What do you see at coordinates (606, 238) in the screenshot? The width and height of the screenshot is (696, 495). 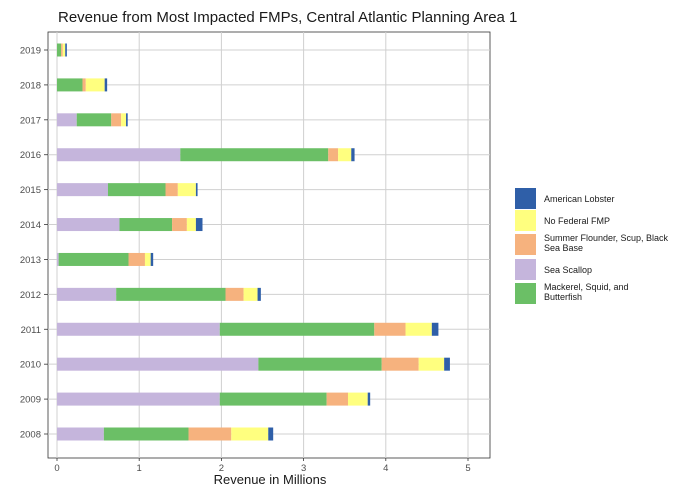 I see `legend-label: Summer Flounder, Scup, Black` at bounding box center [606, 238].